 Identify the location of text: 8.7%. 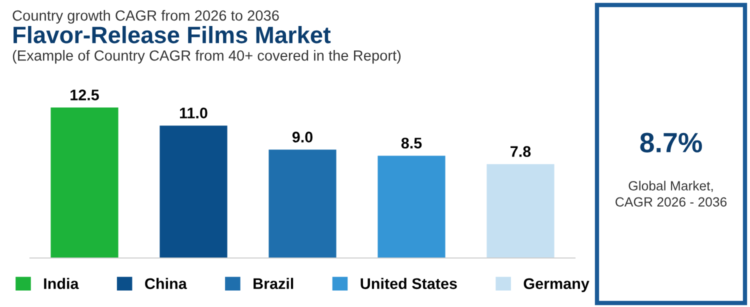
(671, 142).